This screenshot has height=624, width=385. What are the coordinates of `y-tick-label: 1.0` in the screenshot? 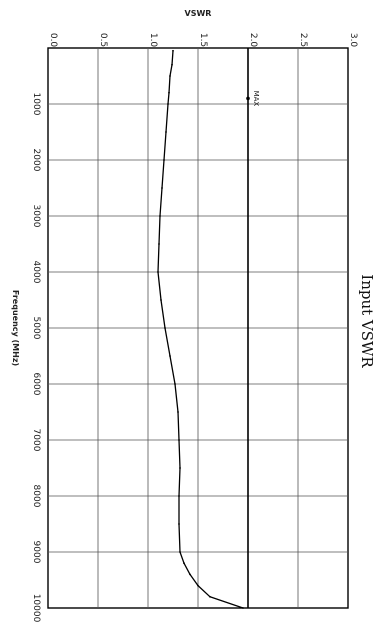 It's located at (153, 40).